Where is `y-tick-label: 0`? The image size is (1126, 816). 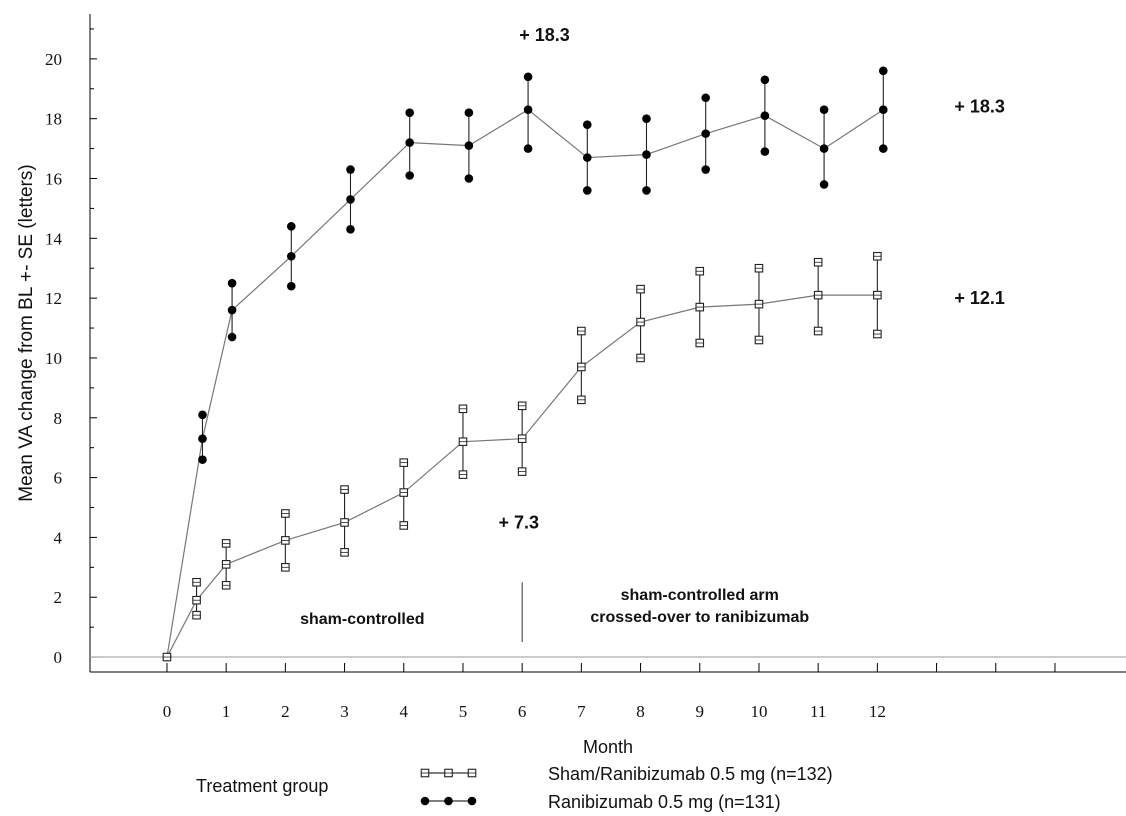 y-tick-label: 0 is located at coordinates (58, 657).